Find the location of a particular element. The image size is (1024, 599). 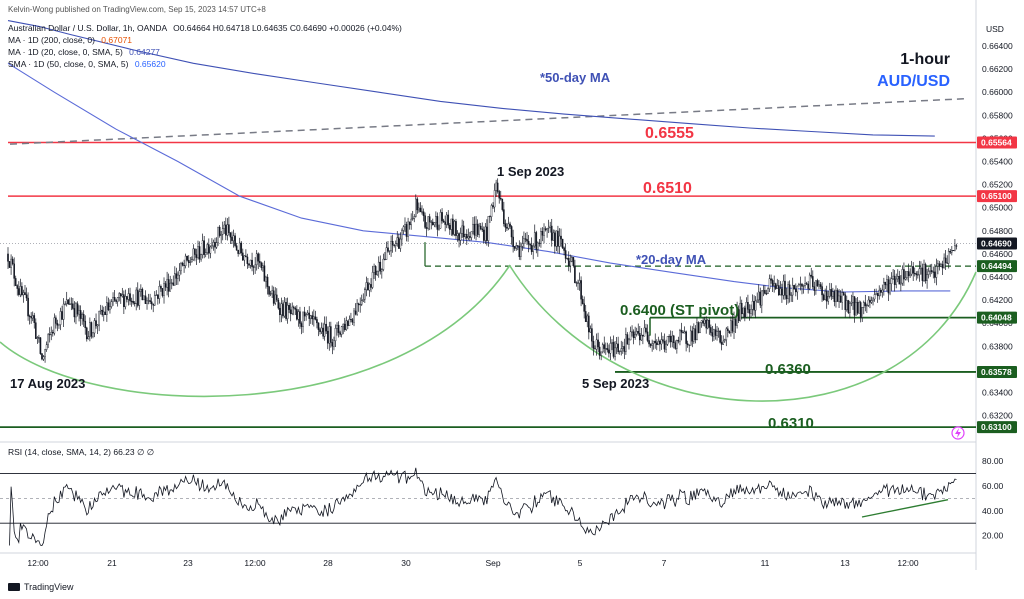

price-tick-label: 0.63400 is located at coordinates (997, 393).